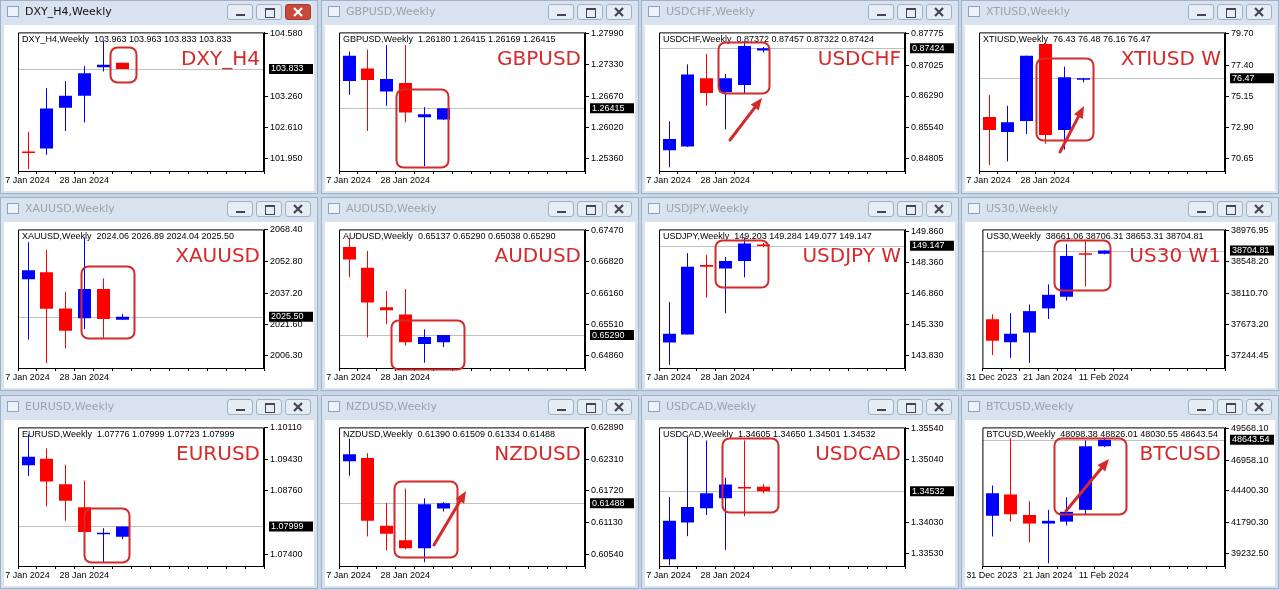 The image size is (1280, 590). What do you see at coordinates (449, 39) in the screenshot?
I see `annotation: GBPUSD,Weekly 1.26180 1.26415 1.26169 1.26415` at bounding box center [449, 39].